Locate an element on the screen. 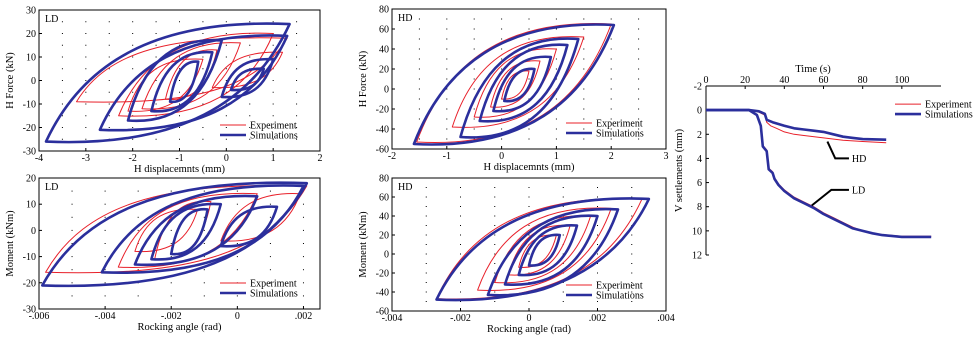 This screenshot has width=975, height=338. x-tick-label: 3 is located at coordinates (666, 156).